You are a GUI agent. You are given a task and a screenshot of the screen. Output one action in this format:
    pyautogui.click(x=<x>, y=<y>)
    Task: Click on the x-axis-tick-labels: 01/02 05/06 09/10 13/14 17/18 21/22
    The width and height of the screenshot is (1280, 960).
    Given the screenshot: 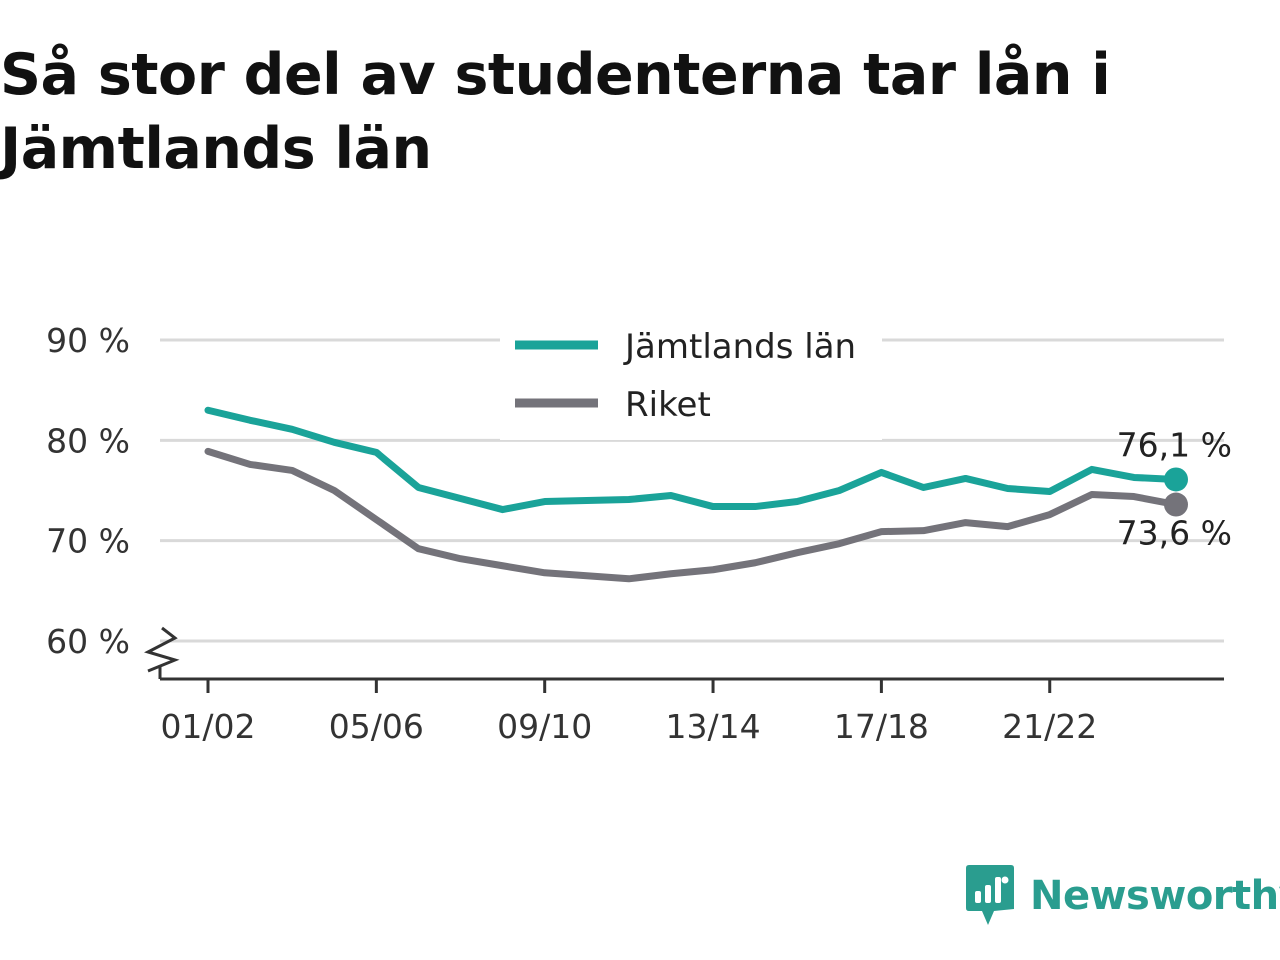 What is the action you would take?
    pyautogui.click(x=628, y=712)
    